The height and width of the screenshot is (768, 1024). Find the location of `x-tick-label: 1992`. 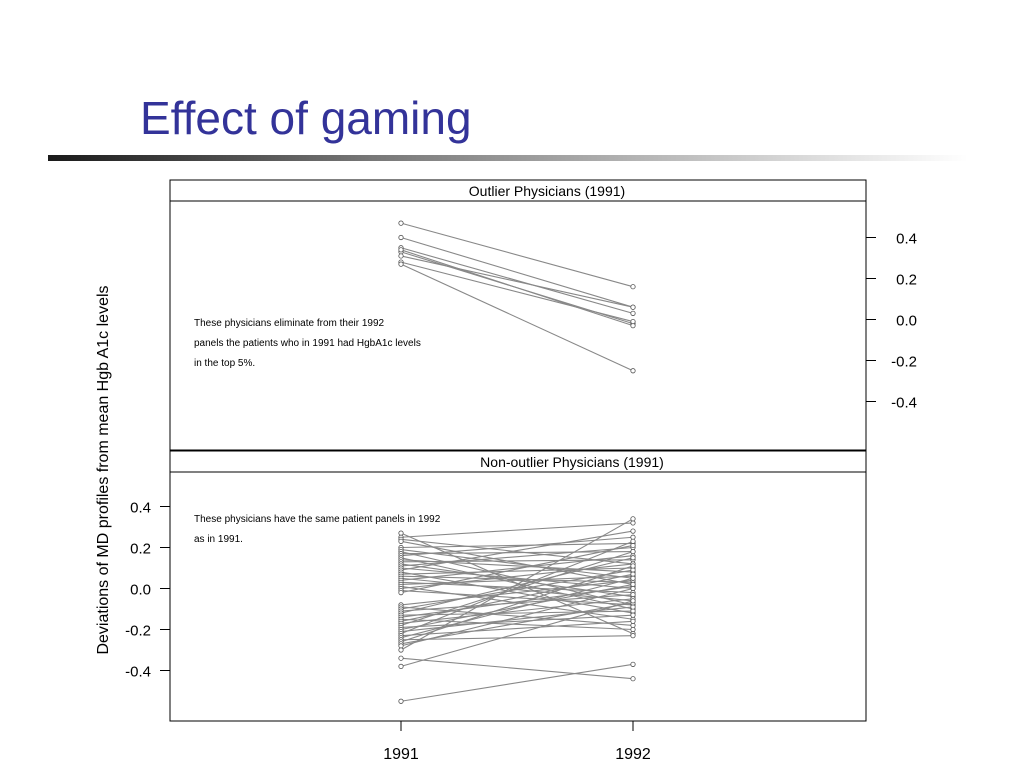

x-tick-label: 1992 is located at coordinates (633, 754).